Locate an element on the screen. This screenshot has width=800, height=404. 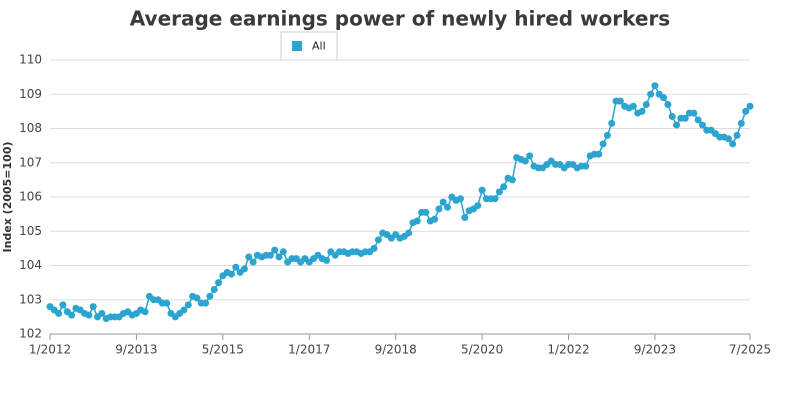
y-tick-label: 105 is located at coordinates (30, 231).